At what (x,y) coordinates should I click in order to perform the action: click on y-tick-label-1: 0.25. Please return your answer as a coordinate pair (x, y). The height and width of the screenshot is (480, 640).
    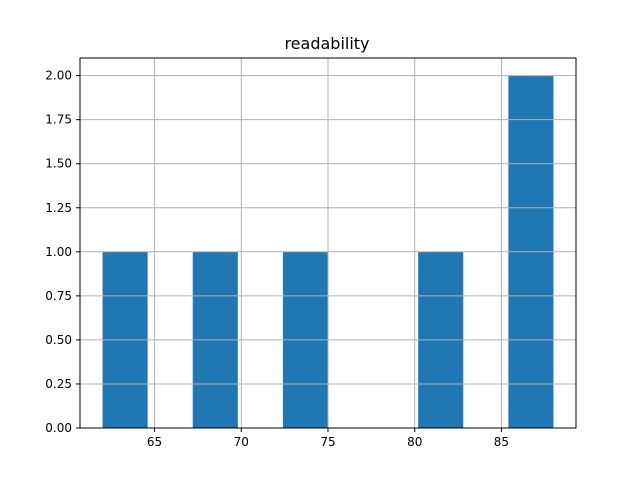
    Looking at the image, I should click on (58, 384).